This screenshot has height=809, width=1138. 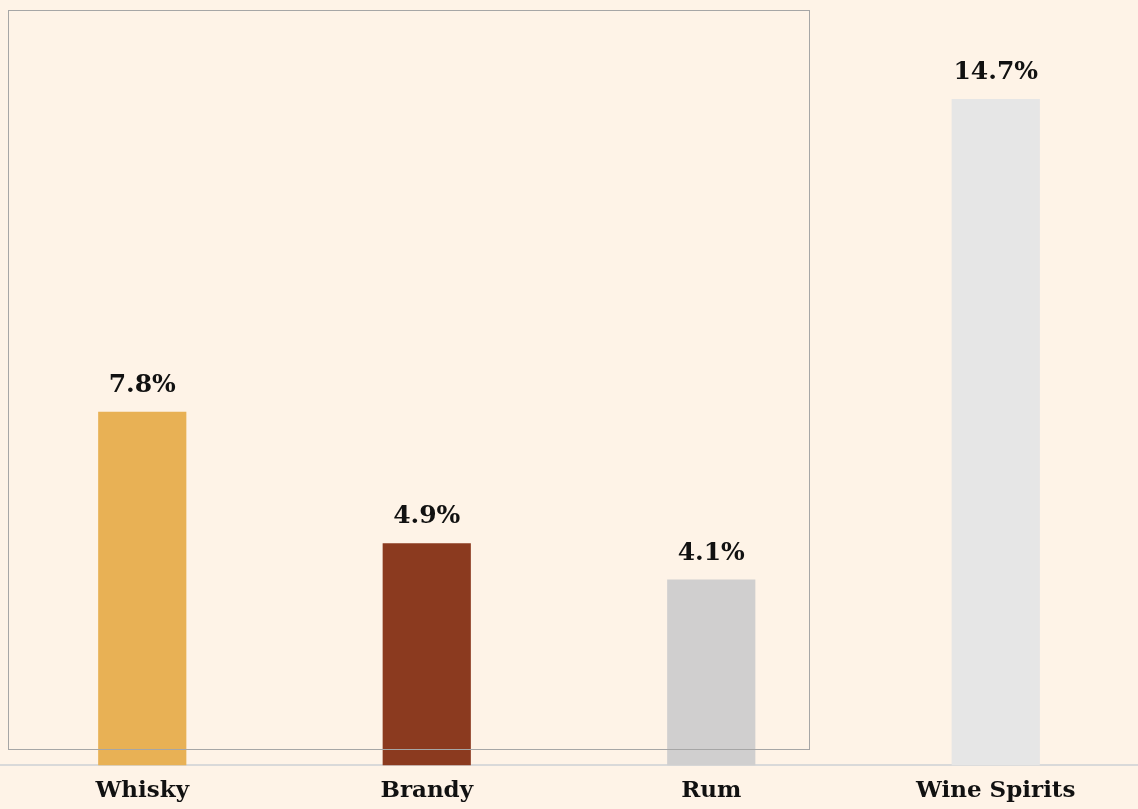 What do you see at coordinates (711, 789) in the screenshot?
I see `x-tick-label: Rum` at bounding box center [711, 789].